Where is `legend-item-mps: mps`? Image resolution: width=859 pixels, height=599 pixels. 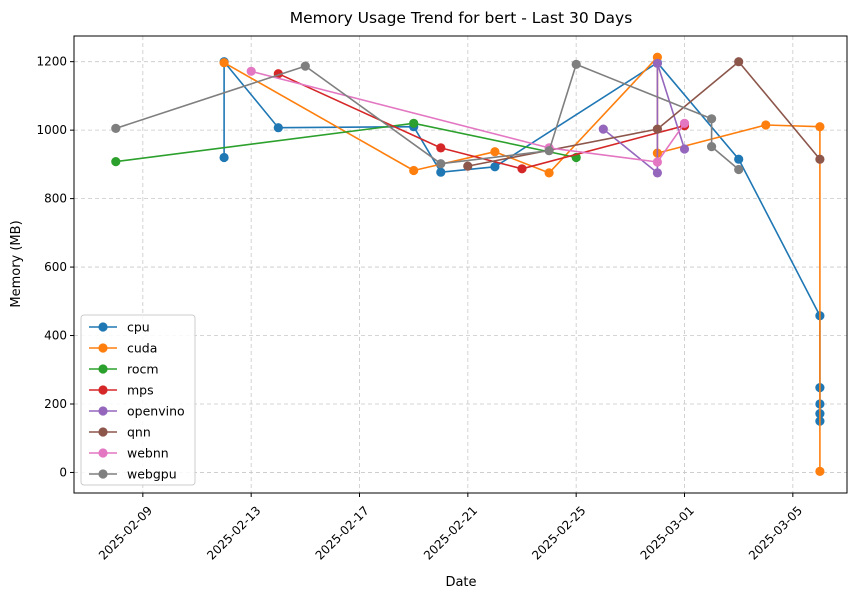
legend-item-mps: mps is located at coordinates (121, 390).